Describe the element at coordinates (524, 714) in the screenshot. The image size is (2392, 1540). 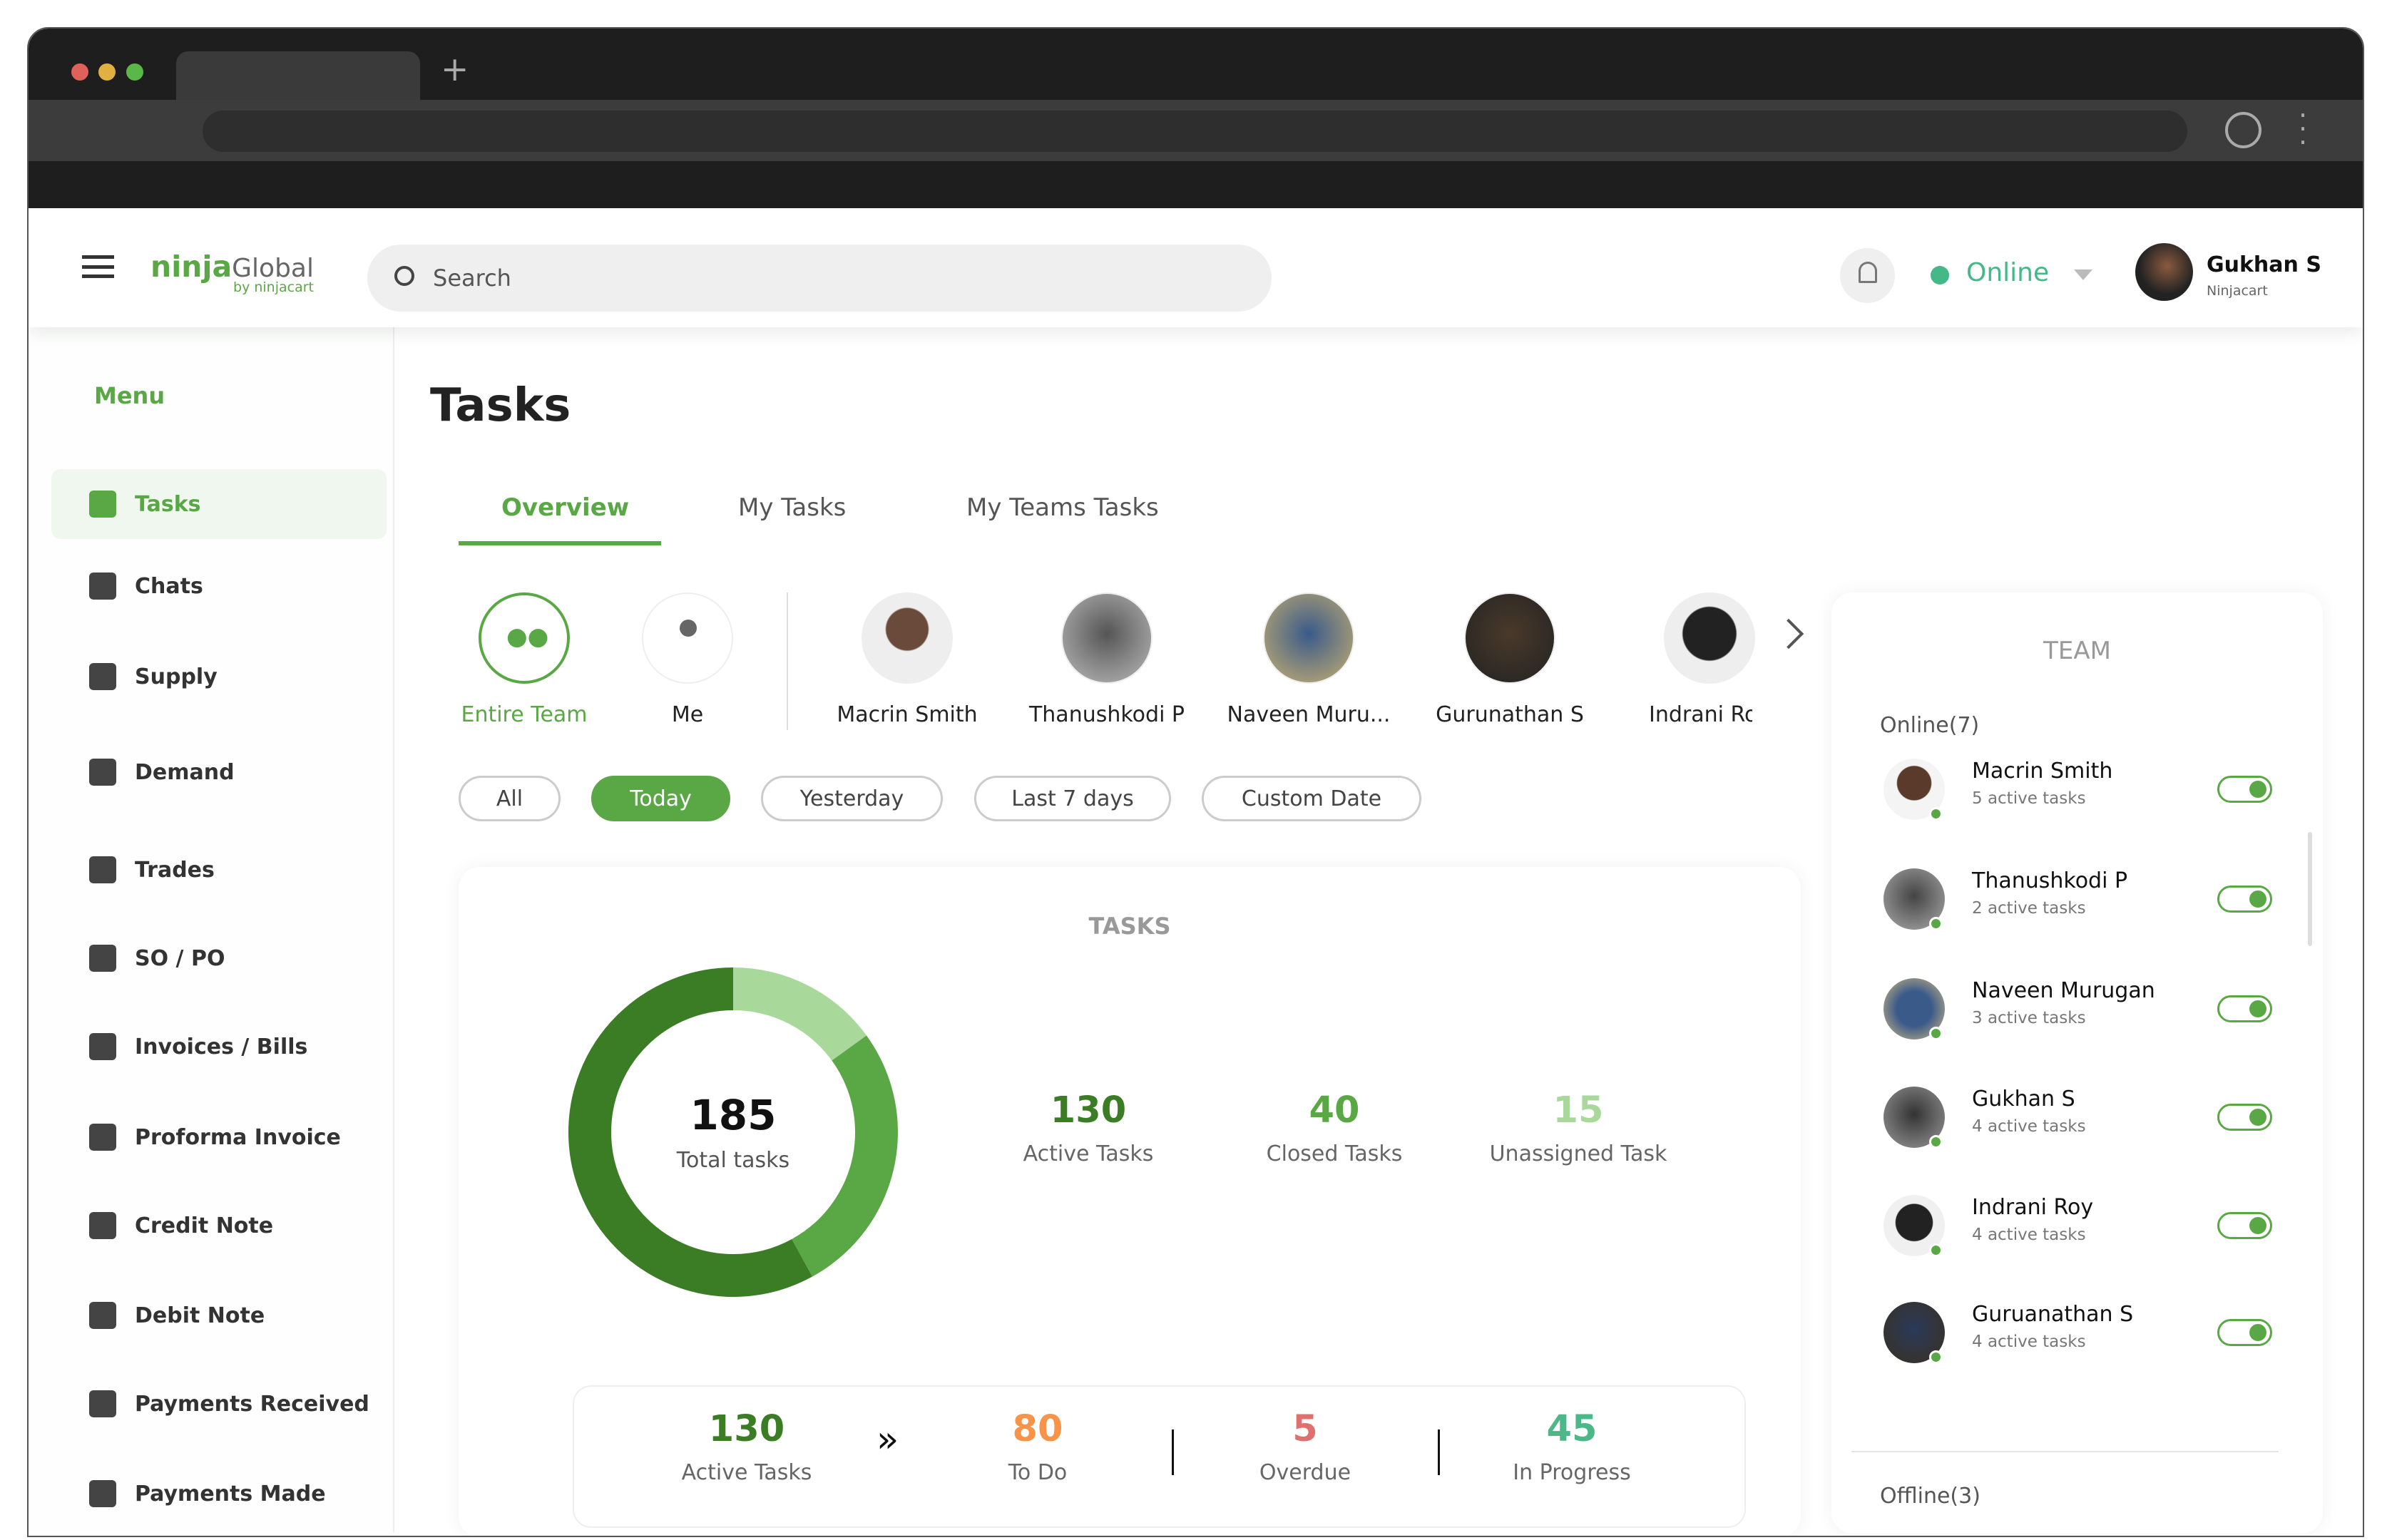
I see `person-label: Entire Team` at that location.